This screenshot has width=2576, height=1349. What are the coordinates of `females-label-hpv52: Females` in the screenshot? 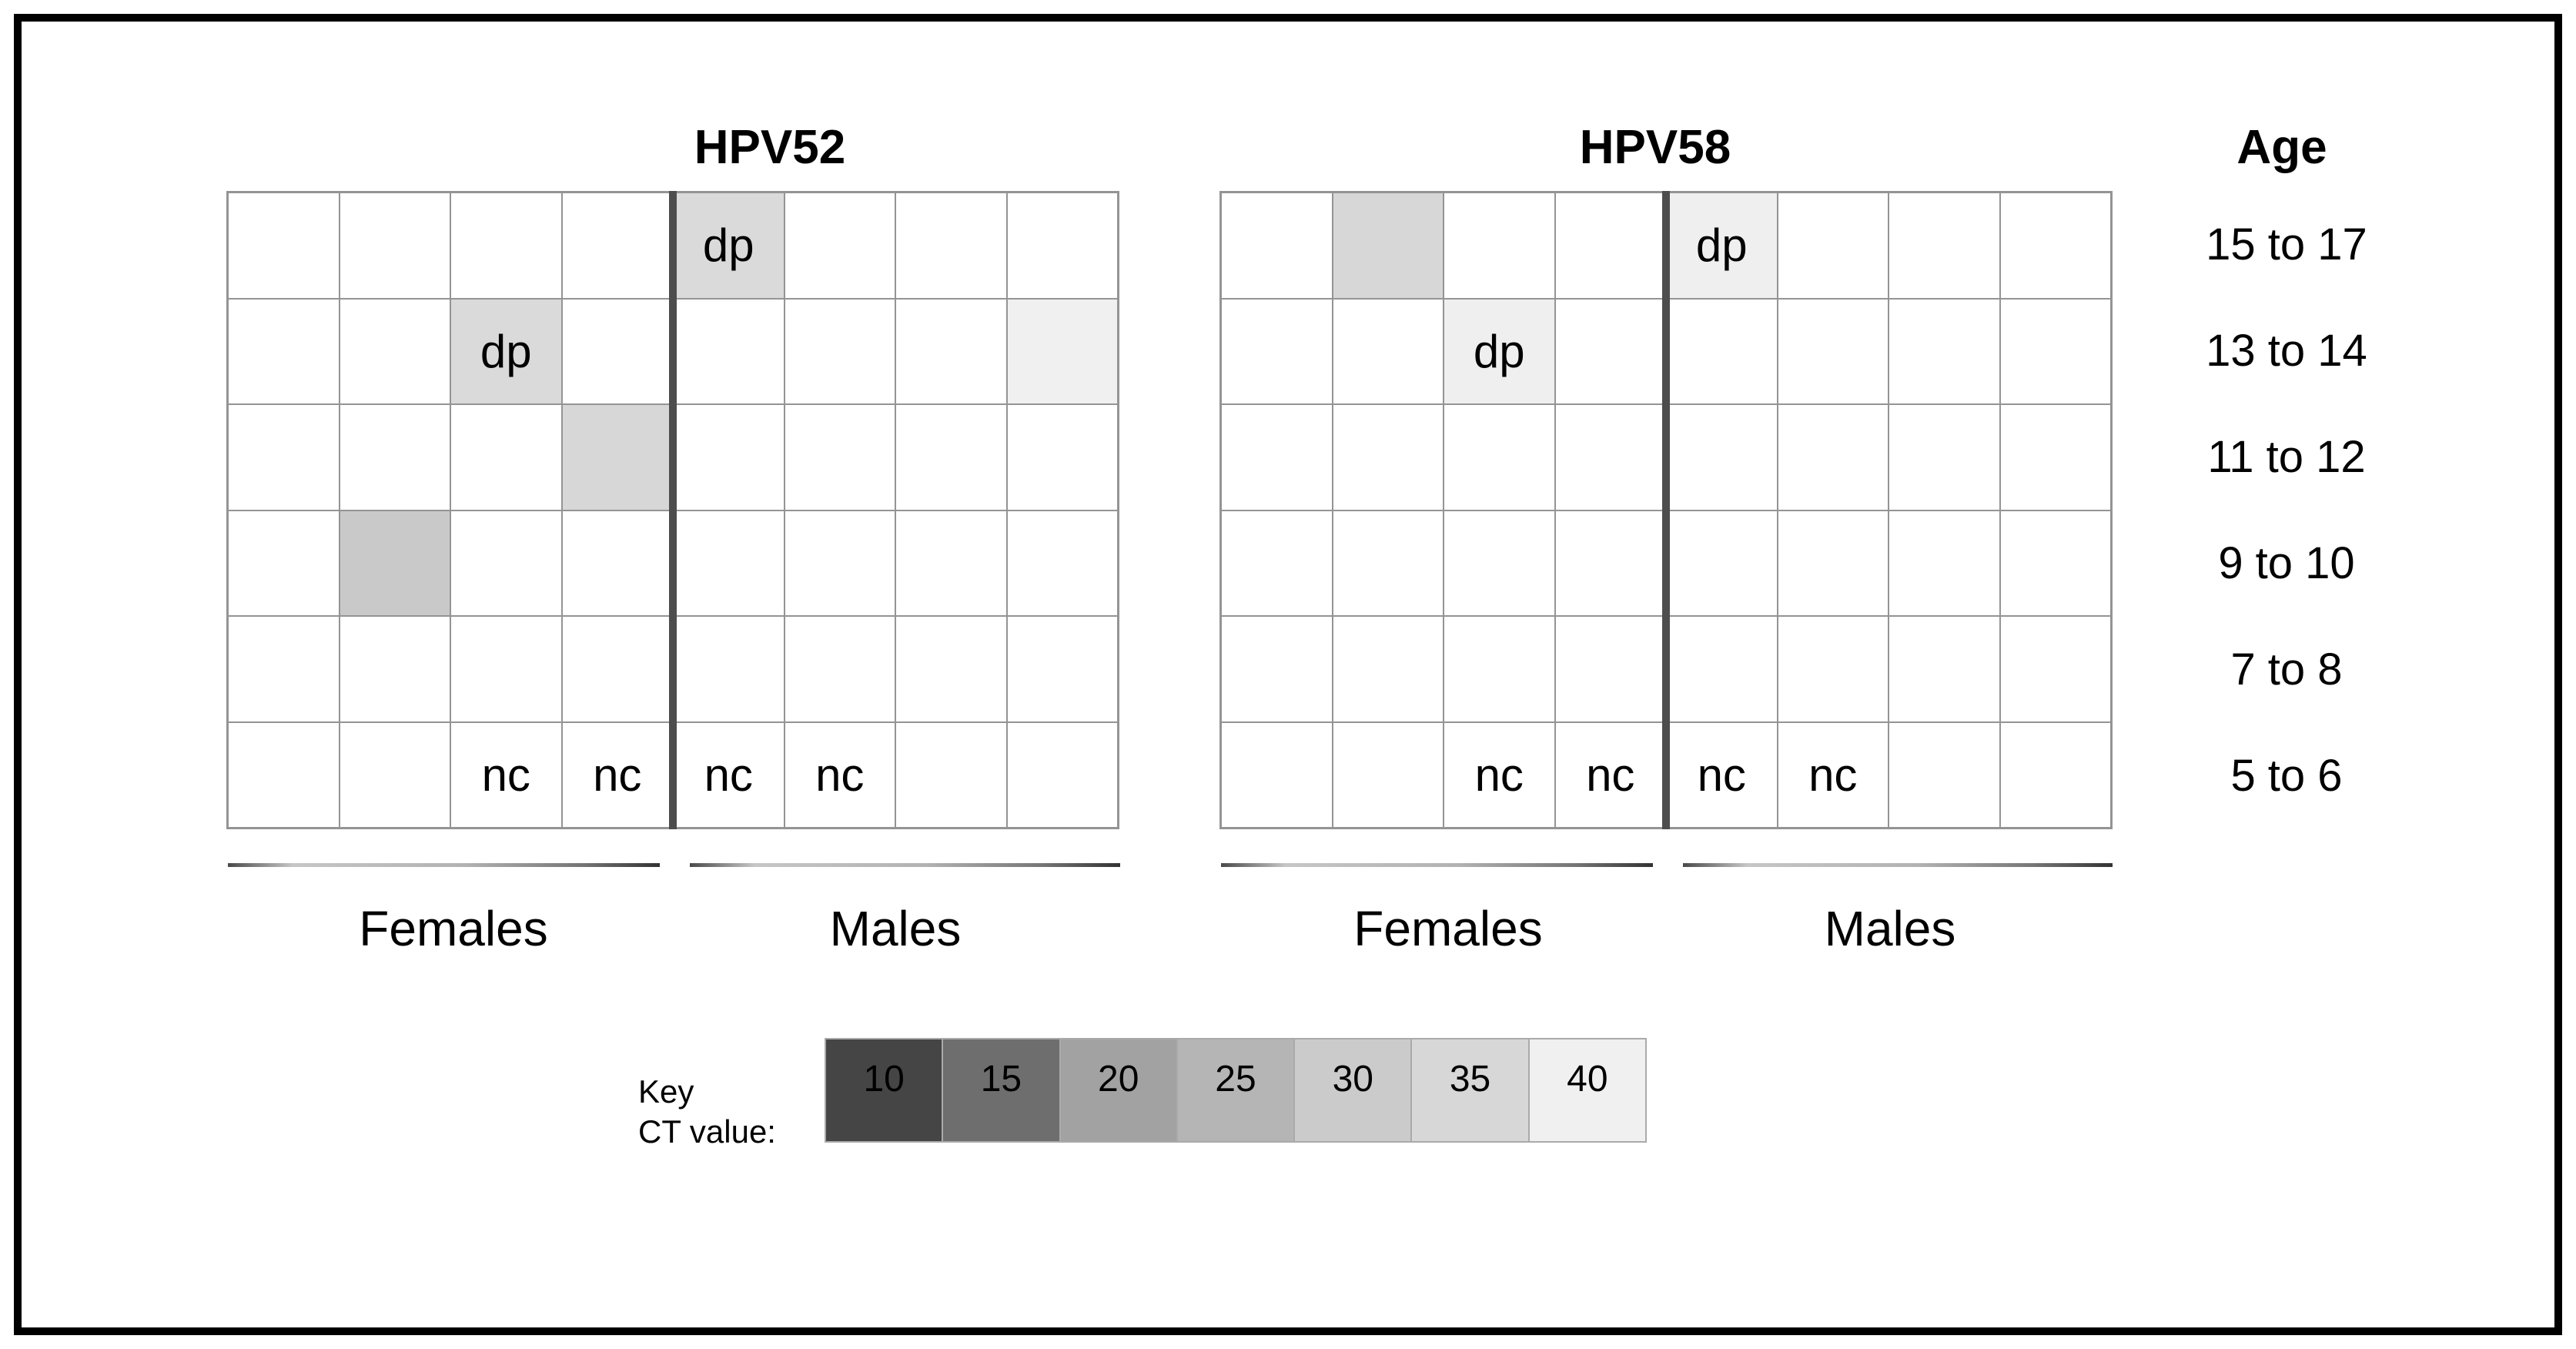 It's located at (454, 928).